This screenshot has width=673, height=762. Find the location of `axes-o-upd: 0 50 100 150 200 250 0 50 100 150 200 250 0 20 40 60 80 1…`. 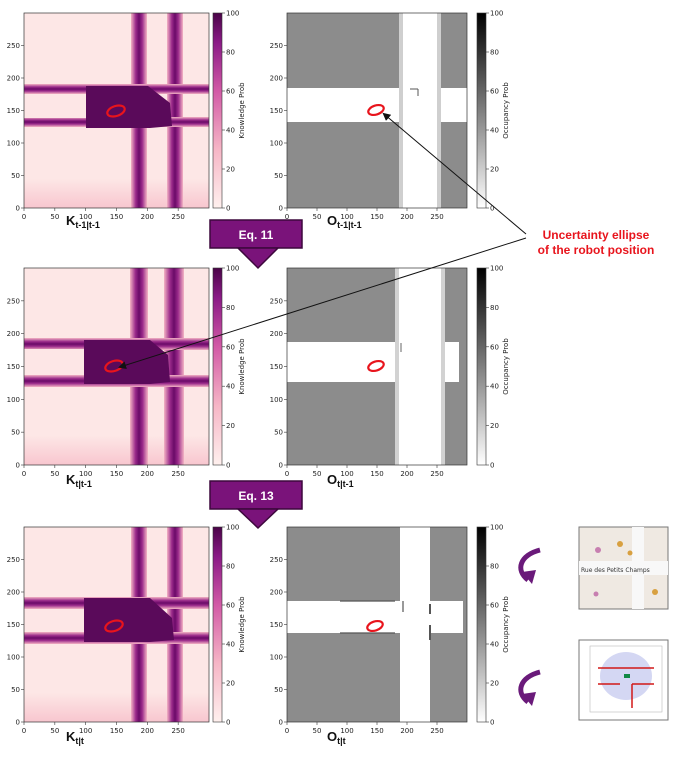

axes-o-upd: 0 50 100 150 200 250 0 50 100 150 200 250 0 20 40 60 80 1… is located at coordinates (390, 635).